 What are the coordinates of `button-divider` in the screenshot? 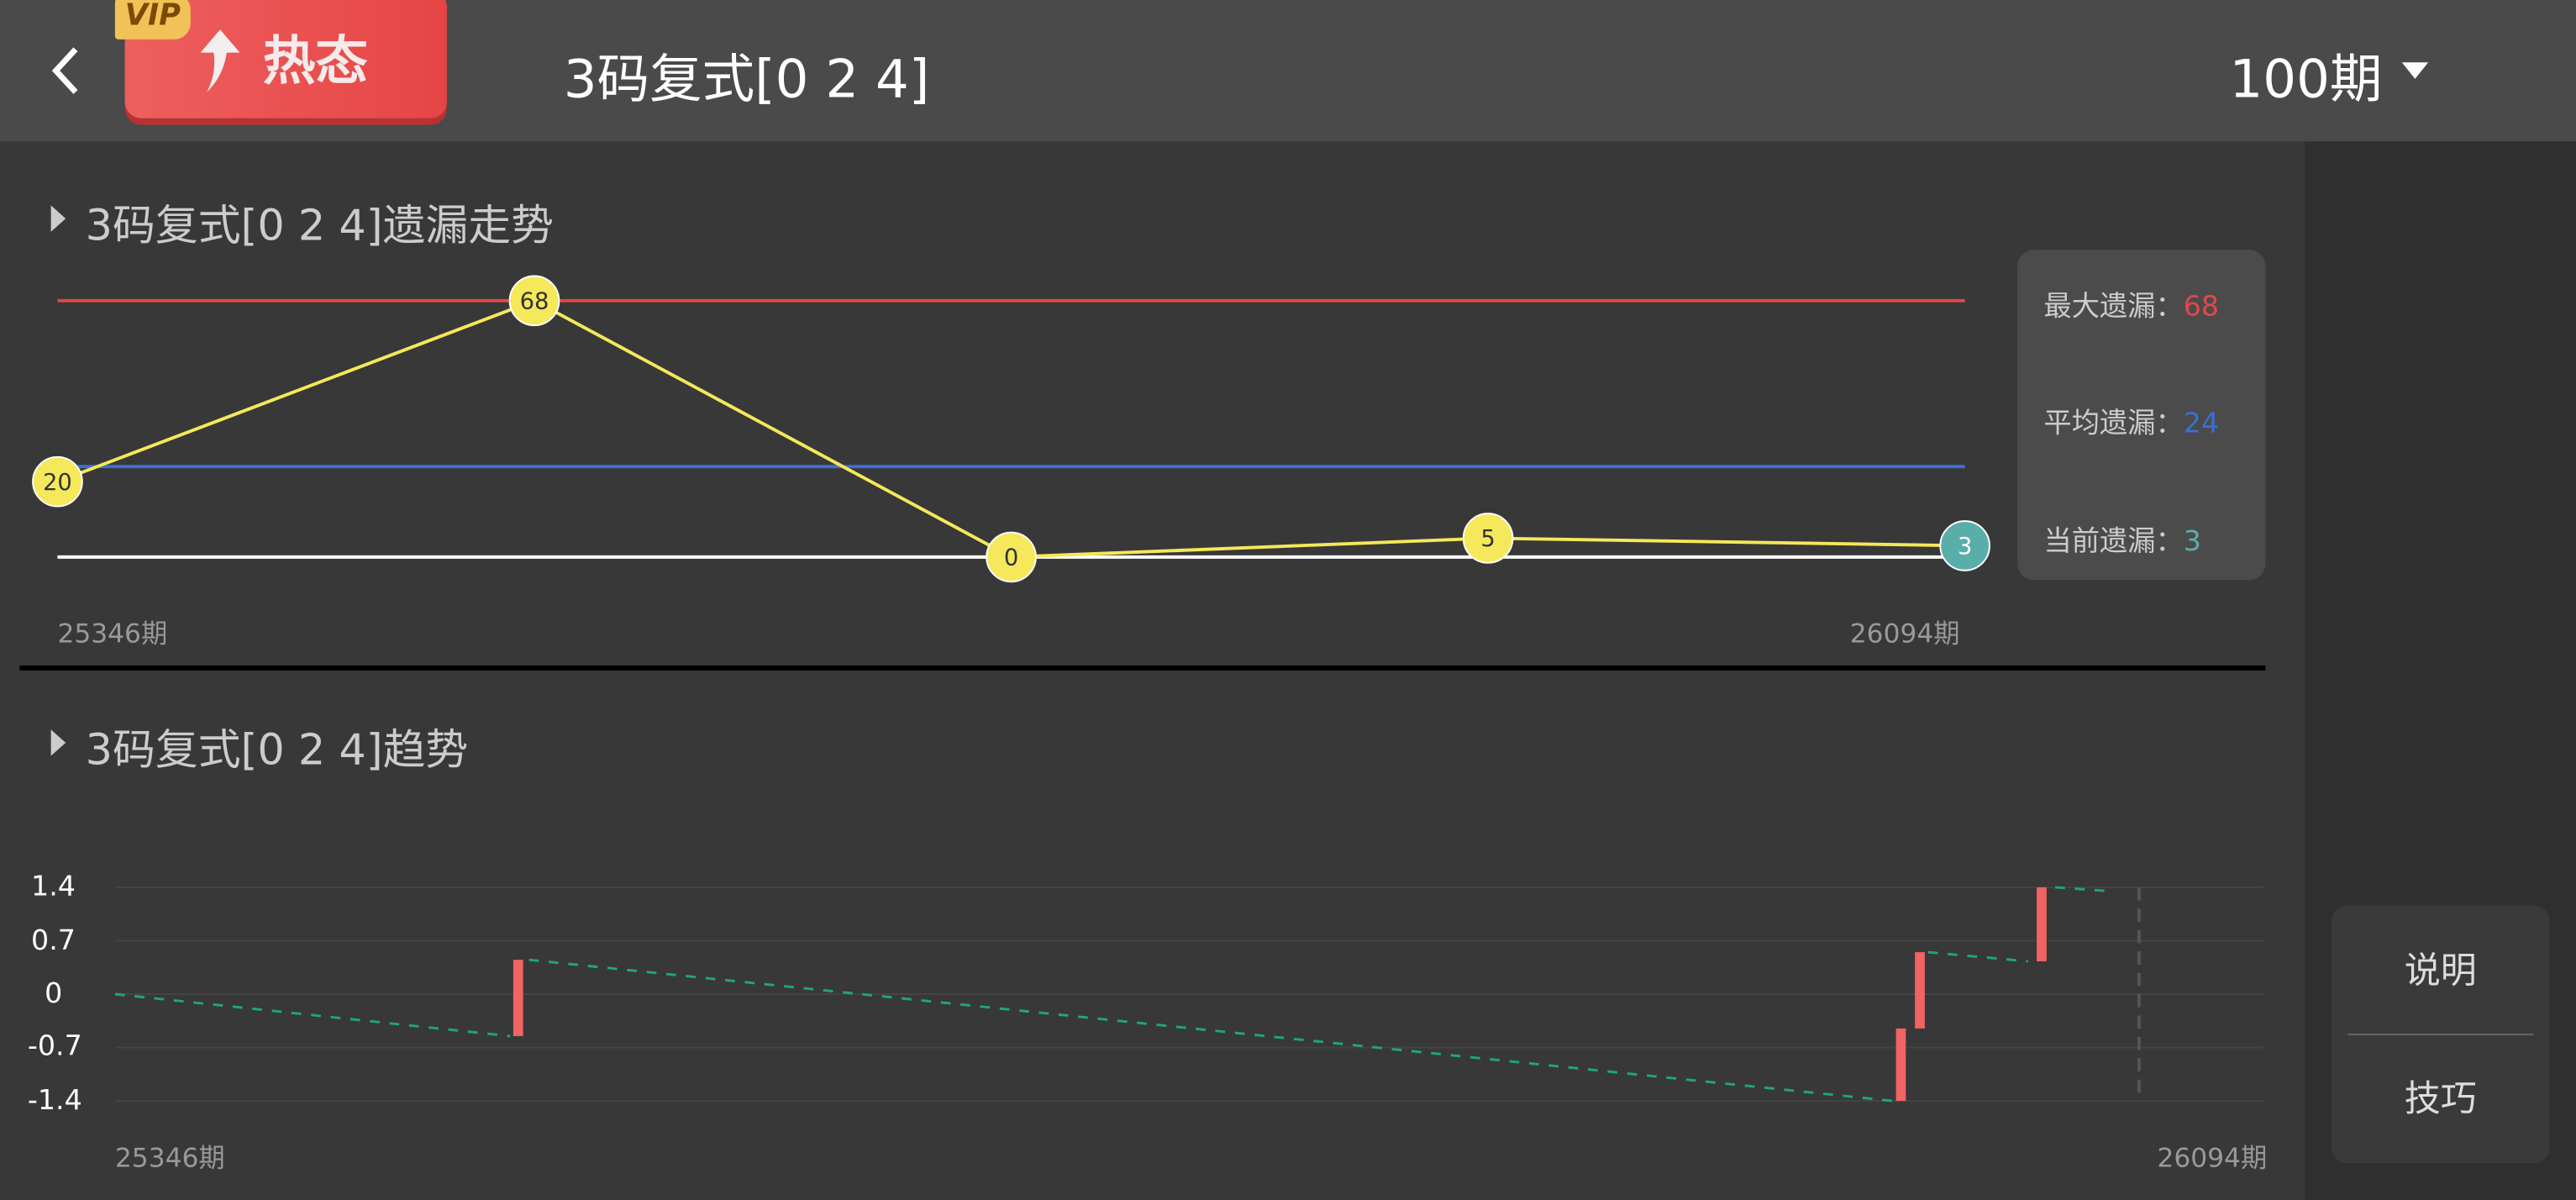 It's located at (2440, 1034).